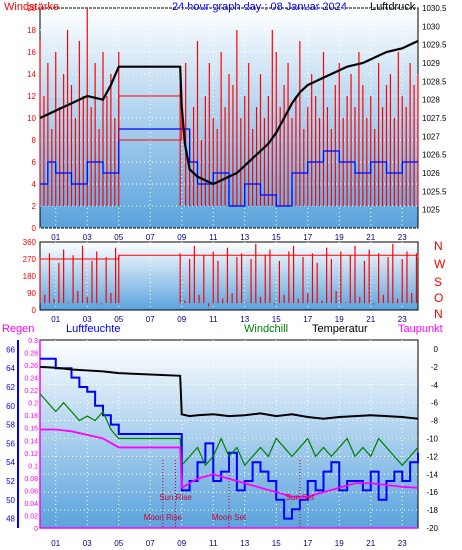  I want to click on temp-axis-tick: -10, so click(432, 438).